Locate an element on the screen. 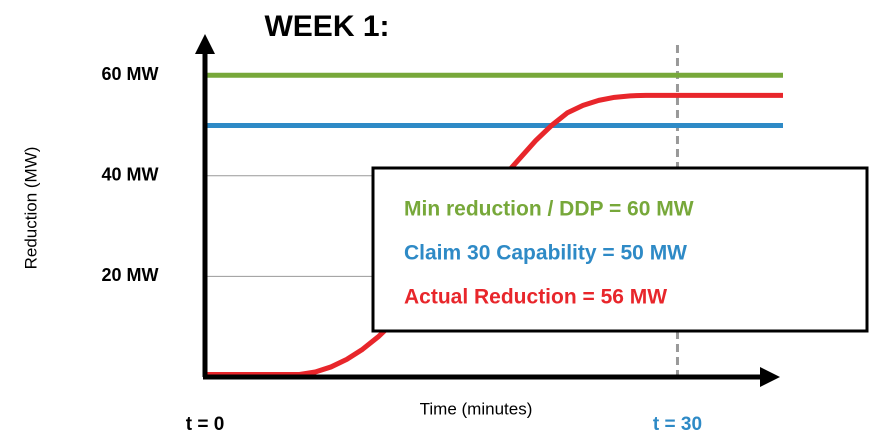 This screenshot has width=877, height=442. x-axis-label: Time (minutes) is located at coordinates (476, 408).